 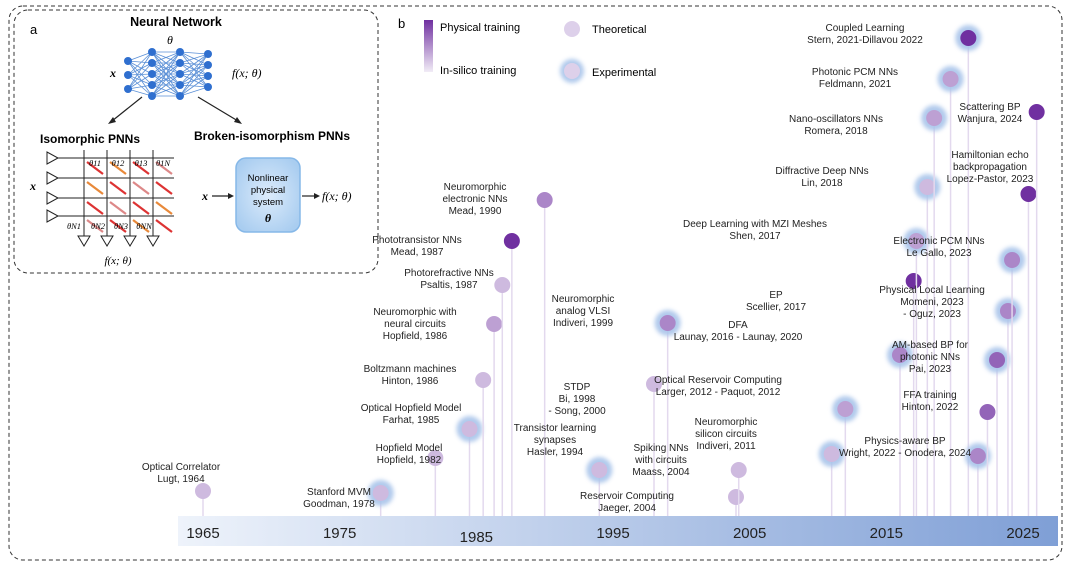 I want to click on event-label-line: - Song, 2000, so click(x=577, y=411).